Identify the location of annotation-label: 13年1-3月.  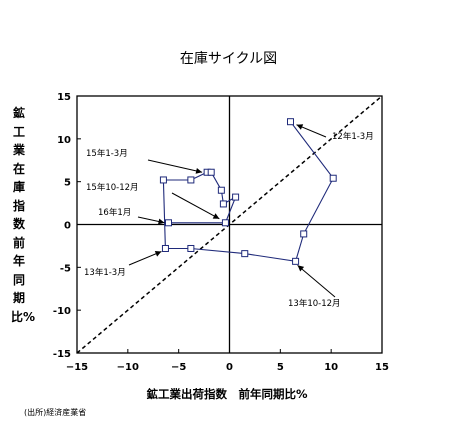
(105, 272).